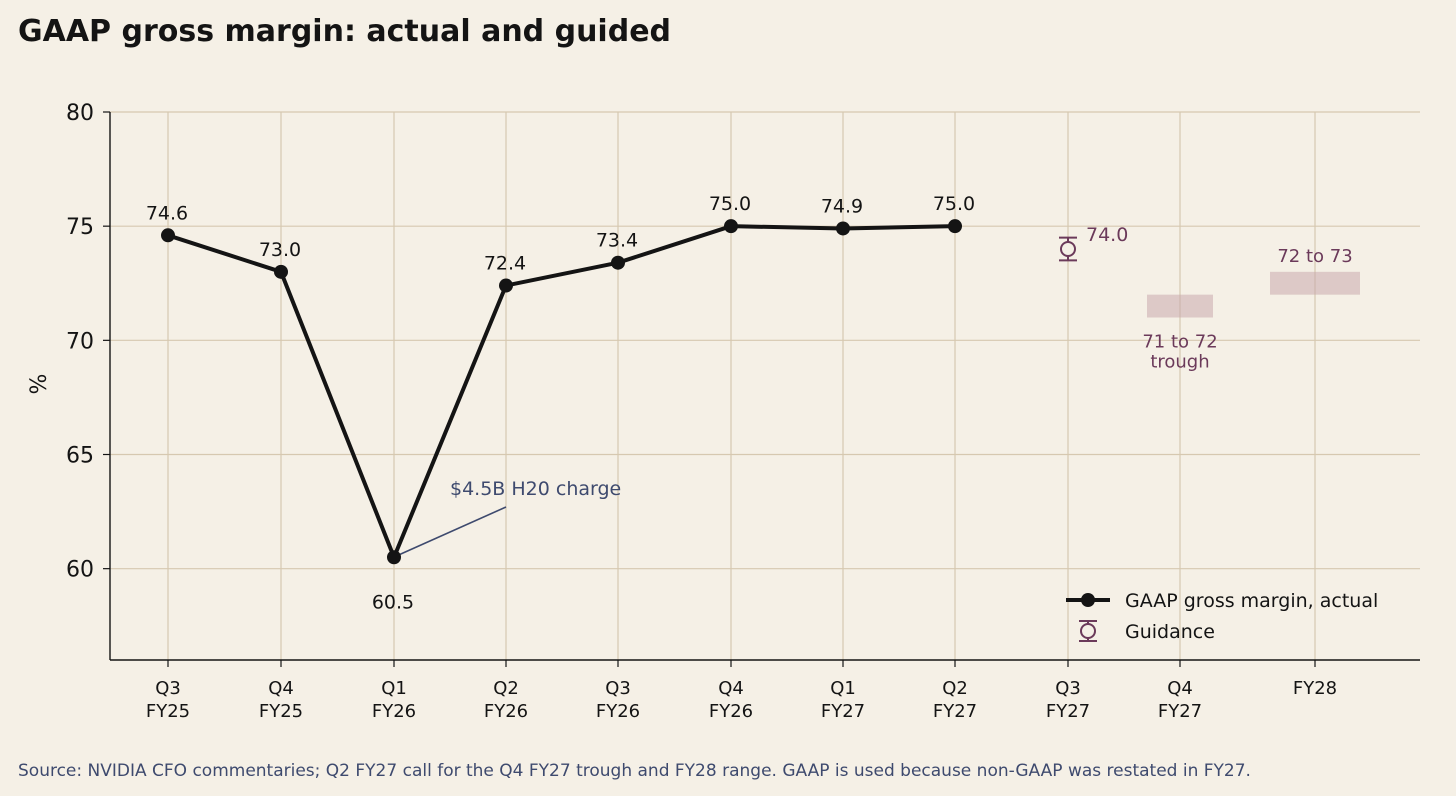 This screenshot has width=1456, height=796. Describe the element at coordinates (80, 113) in the screenshot. I see `y-tick-label: 80` at that location.